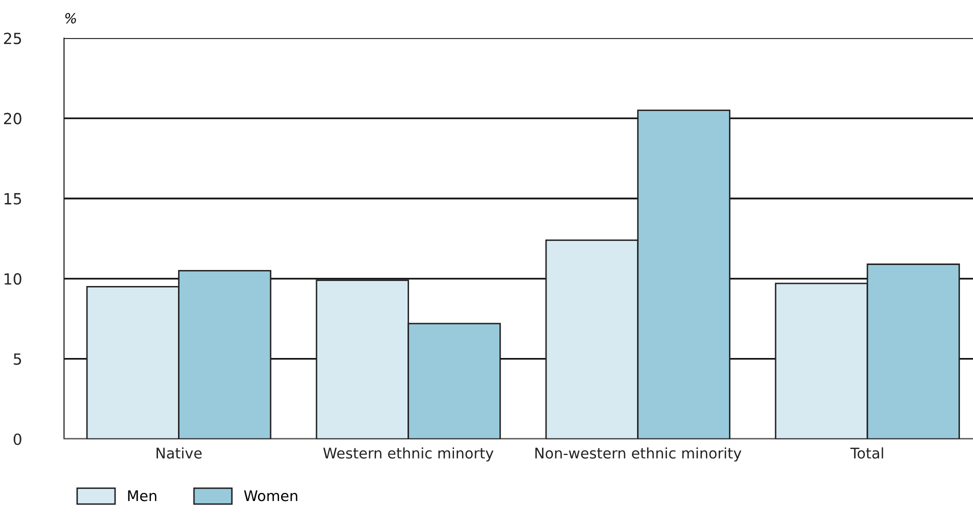 The height and width of the screenshot is (523, 973). What do you see at coordinates (867, 453) in the screenshot?
I see `x-tick-label: Total` at bounding box center [867, 453].